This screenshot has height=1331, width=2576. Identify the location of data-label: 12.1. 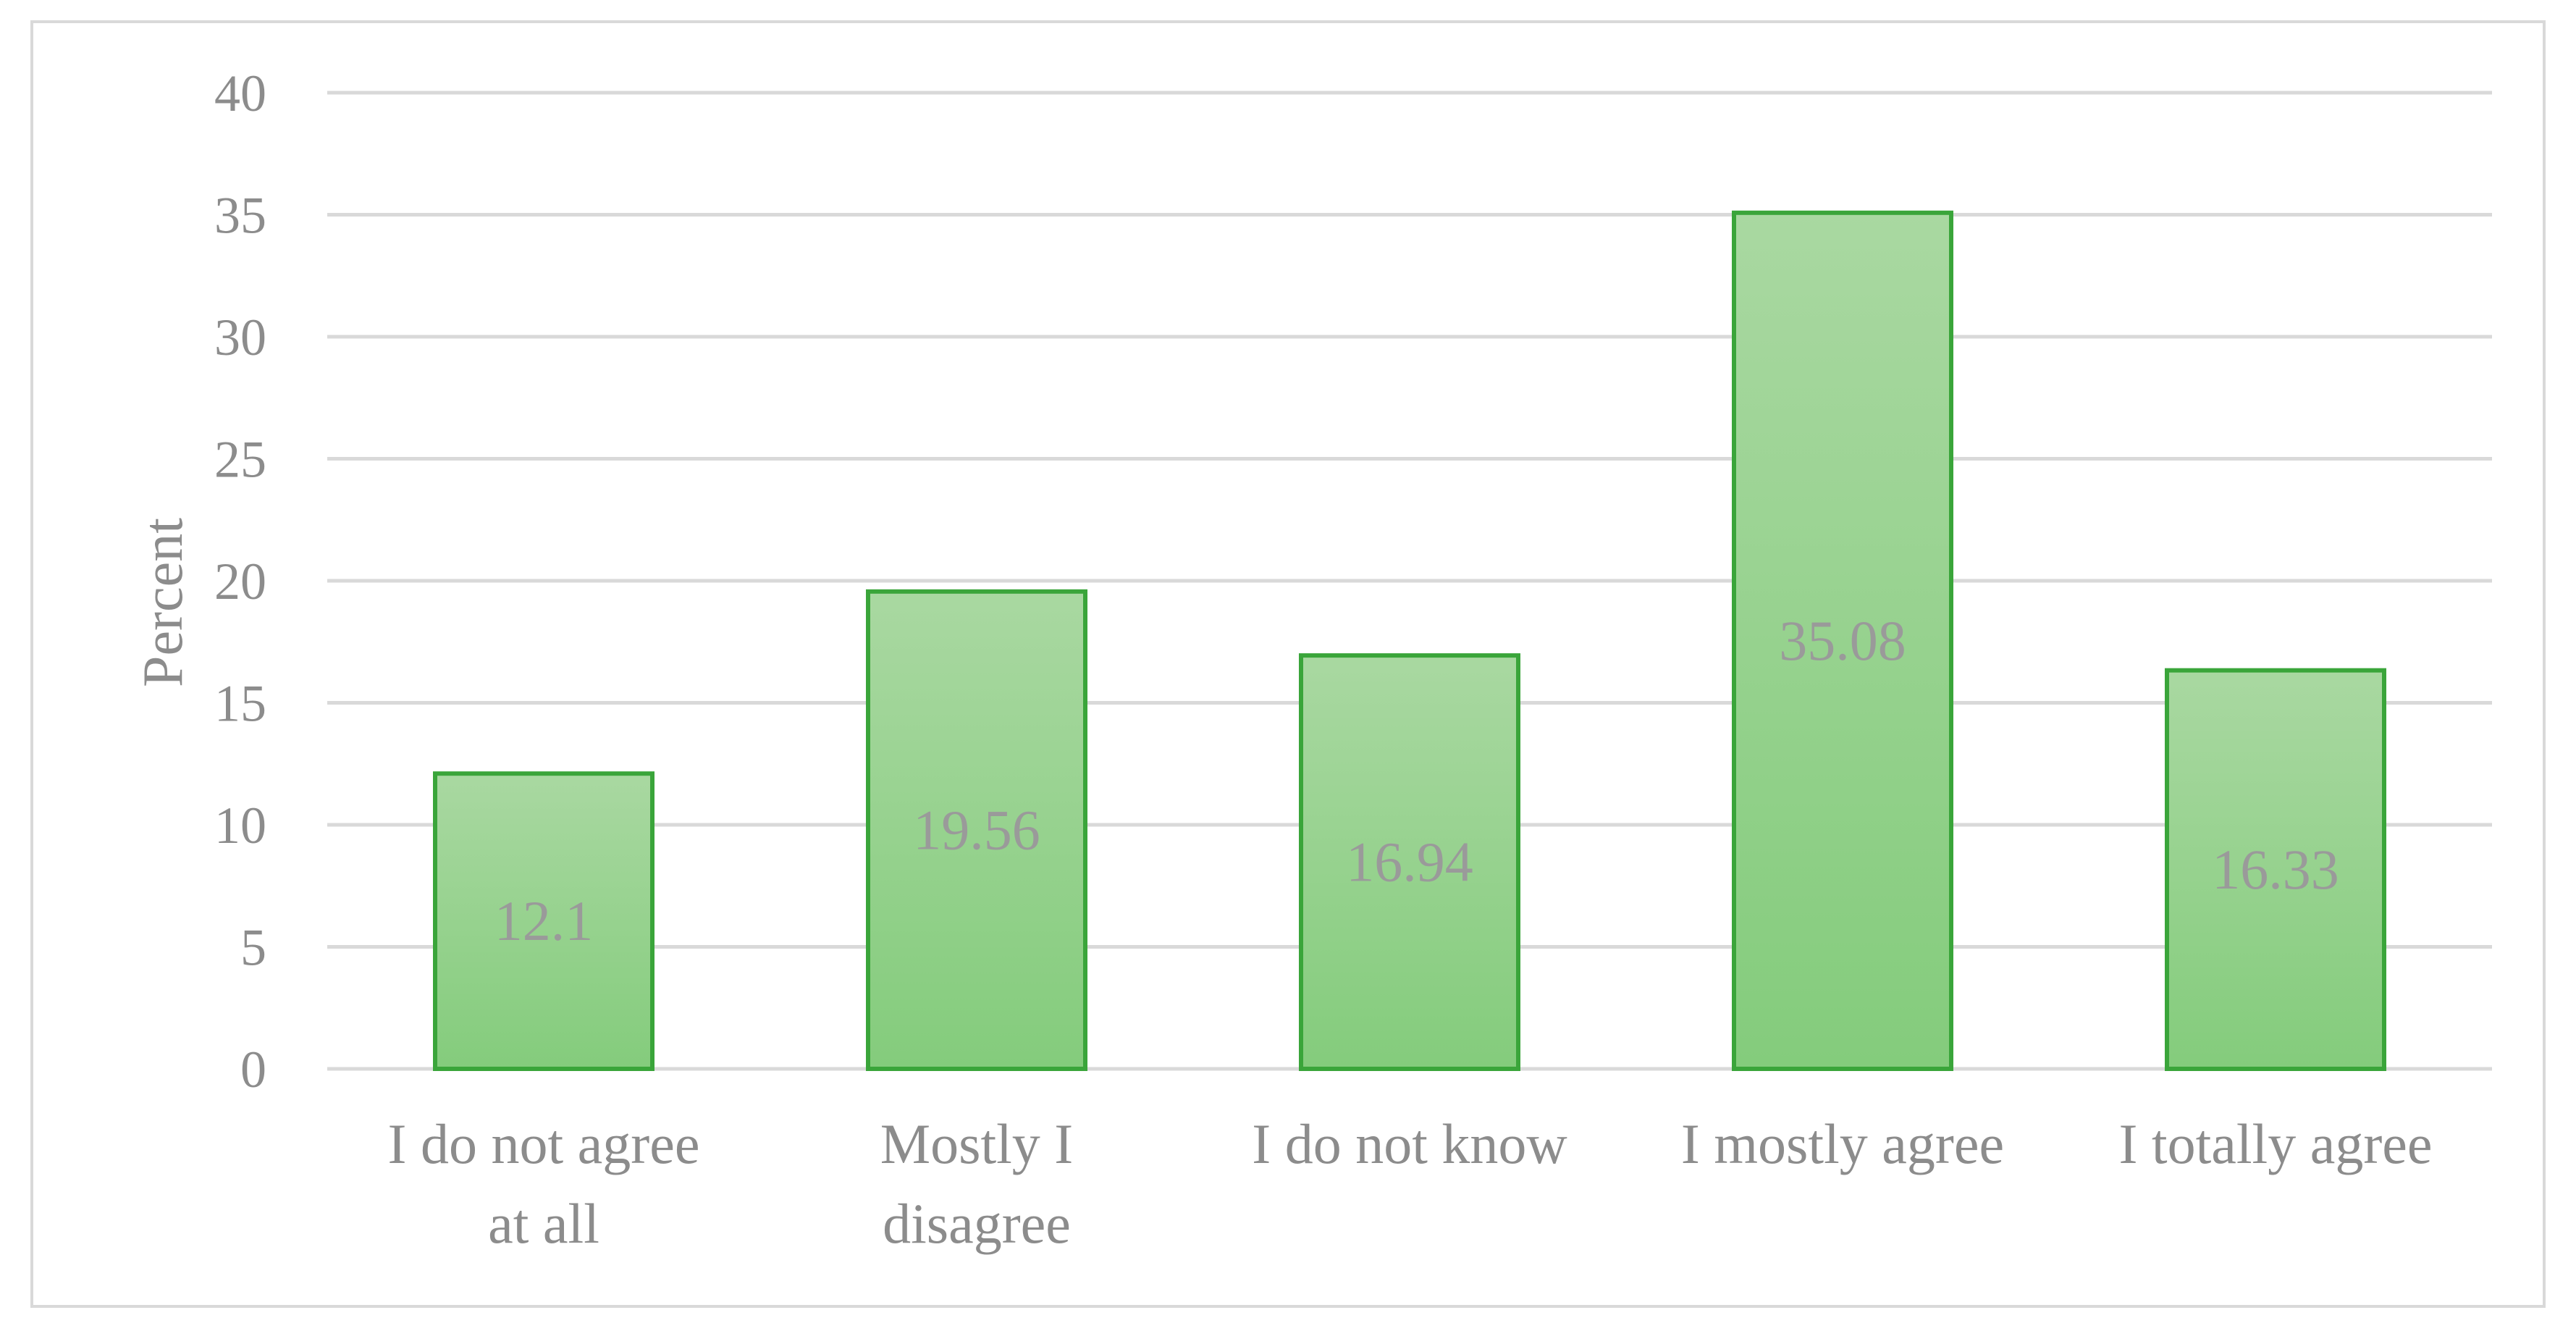
(544, 921).